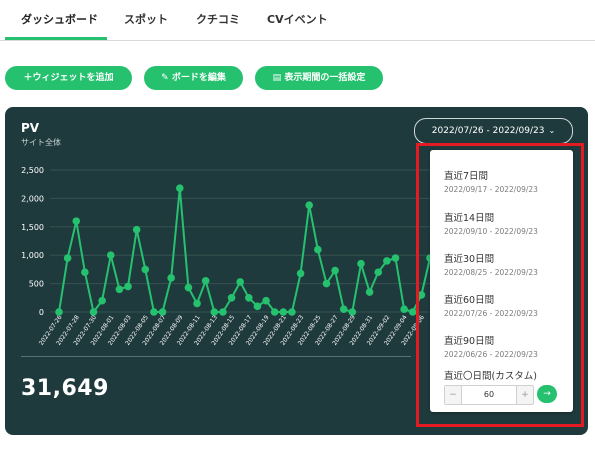  What do you see at coordinates (32, 241) in the screenshot?
I see `chart-y-ticks: 0 500 1,000 1,500 2,000 2,500` at bounding box center [32, 241].